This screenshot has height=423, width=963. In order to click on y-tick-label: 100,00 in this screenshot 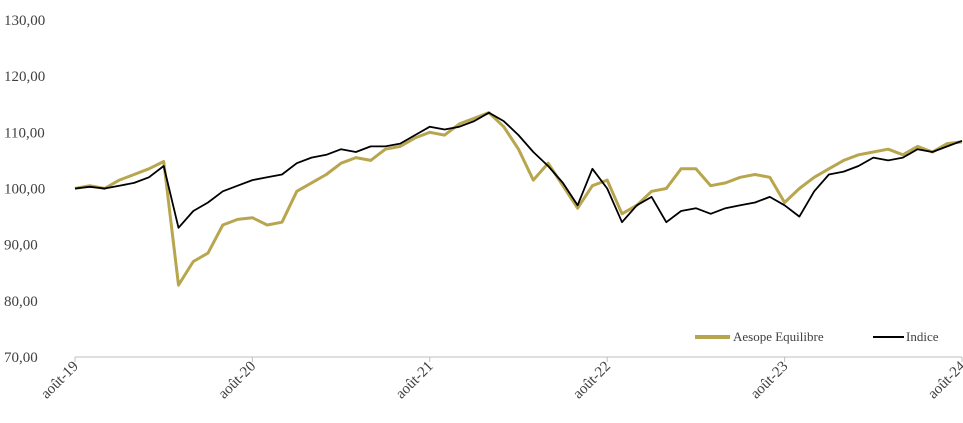, I will do `click(24, 190)`.